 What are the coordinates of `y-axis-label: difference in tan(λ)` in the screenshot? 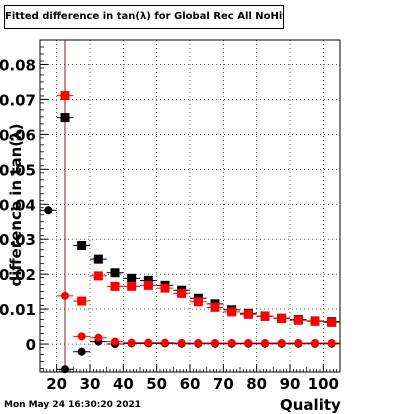 It's located at (16, 205).